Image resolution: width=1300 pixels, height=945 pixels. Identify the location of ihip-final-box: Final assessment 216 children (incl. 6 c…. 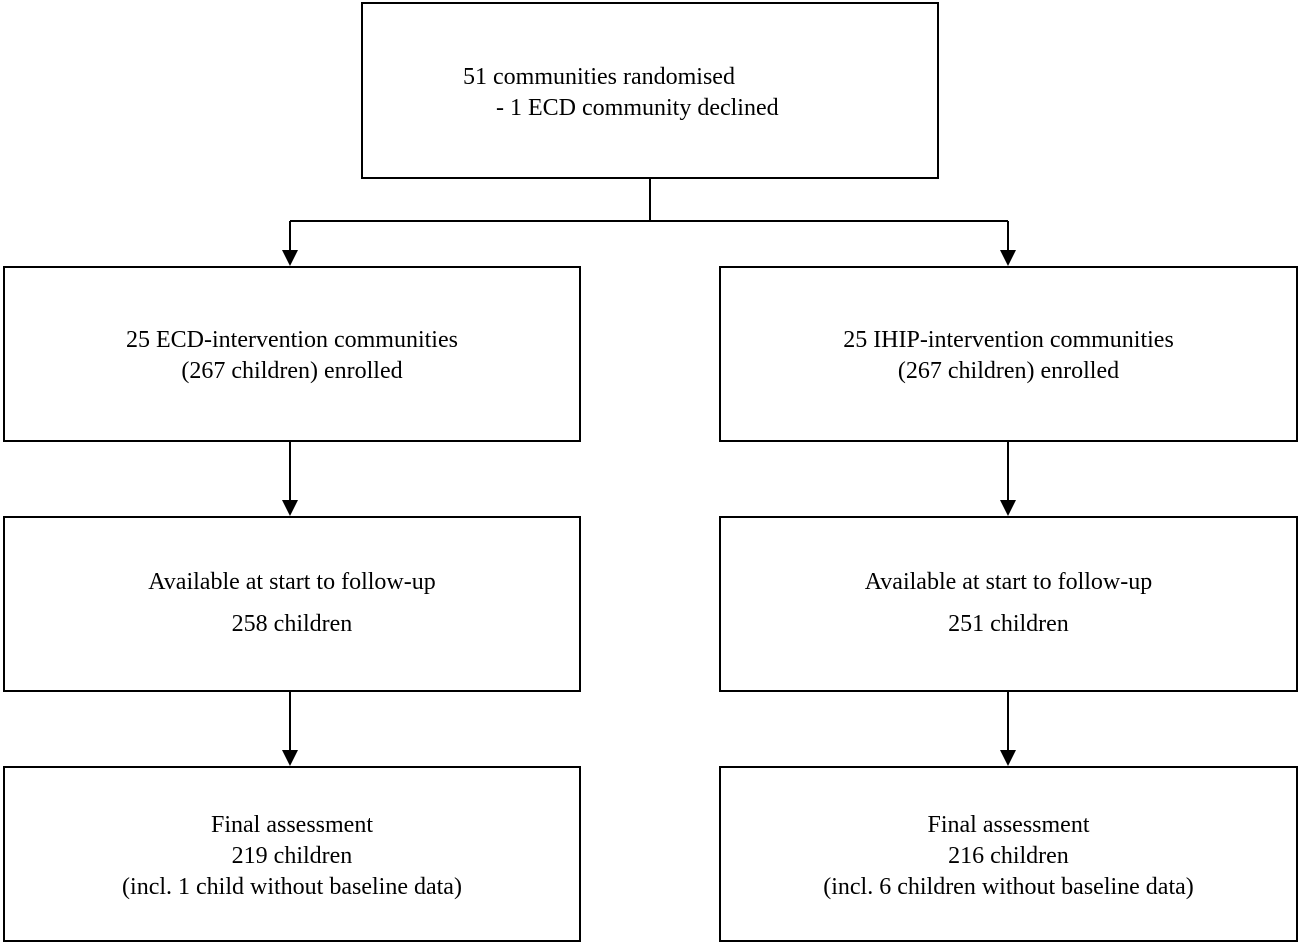
(1008, 854).